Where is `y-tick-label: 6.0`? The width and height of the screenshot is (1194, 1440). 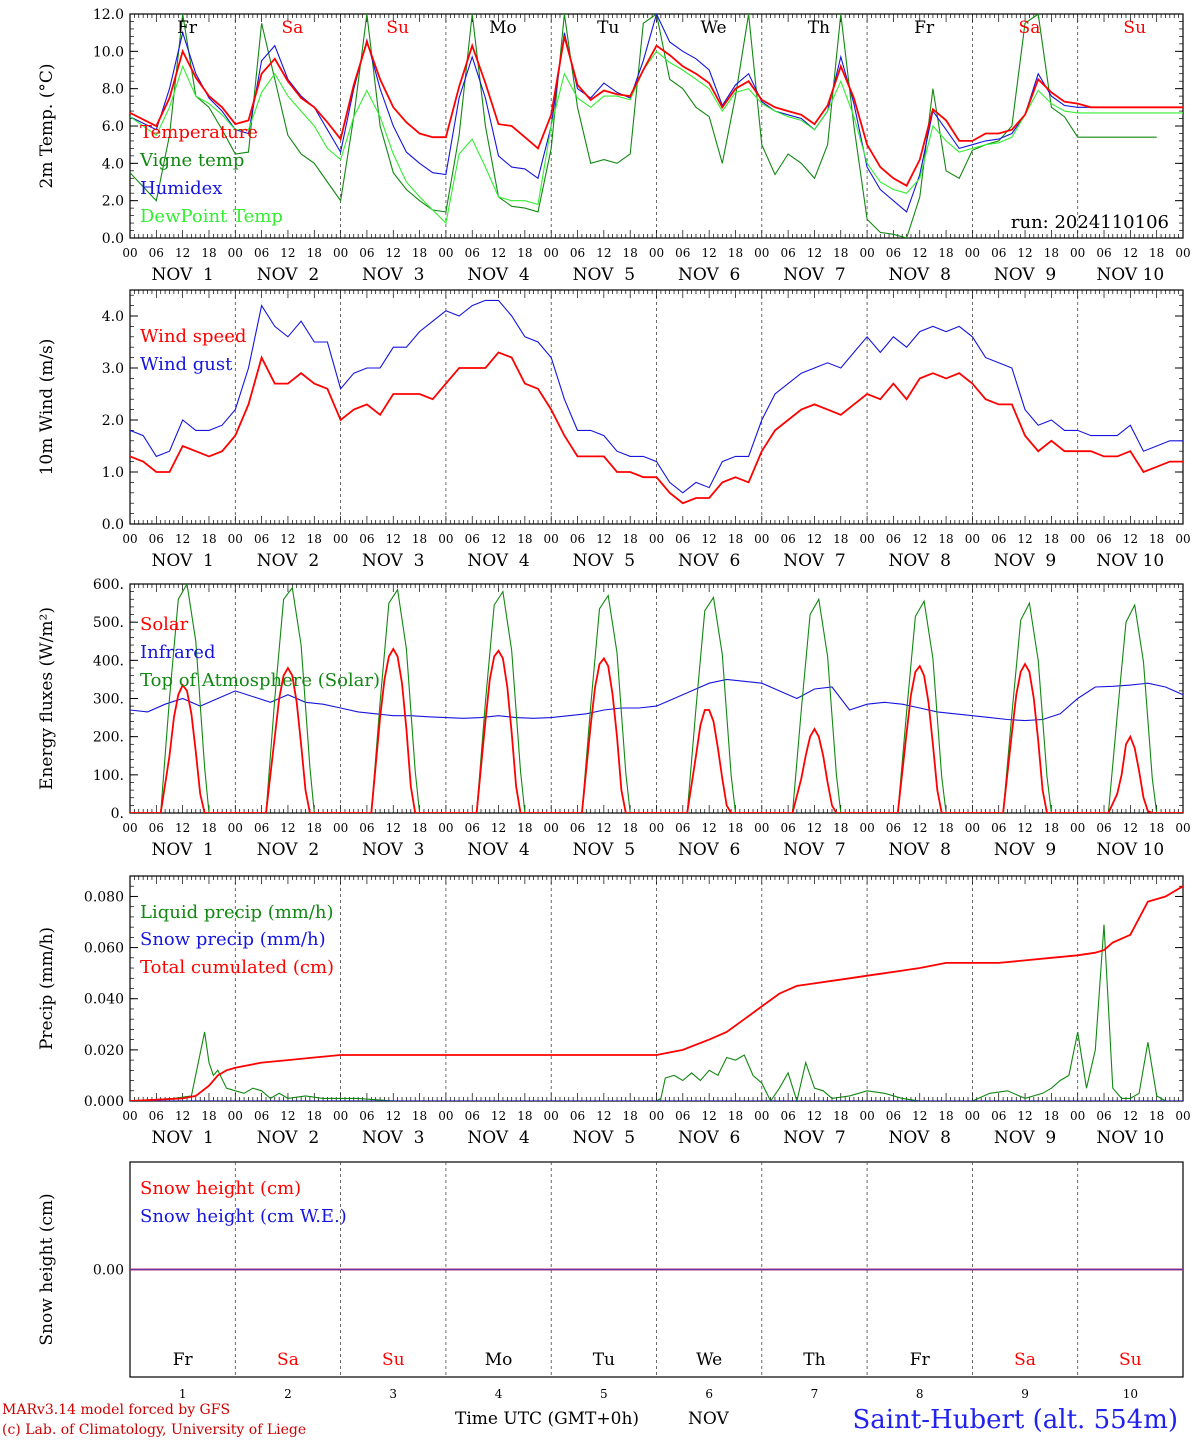 y-tick-label: 6.0 is located at coordinates (113, 127).